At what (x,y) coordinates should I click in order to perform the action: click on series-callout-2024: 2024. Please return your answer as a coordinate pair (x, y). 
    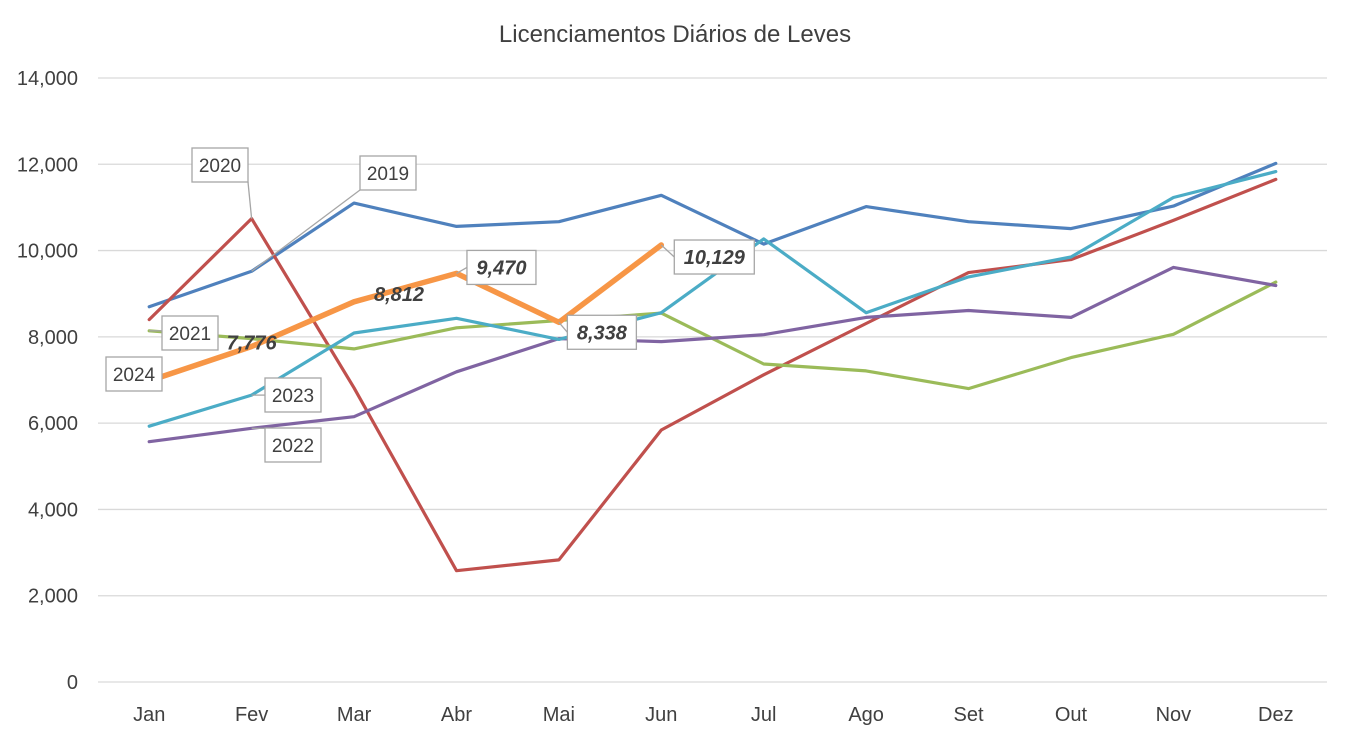
    Looking at the image, I should click on (134, 374).